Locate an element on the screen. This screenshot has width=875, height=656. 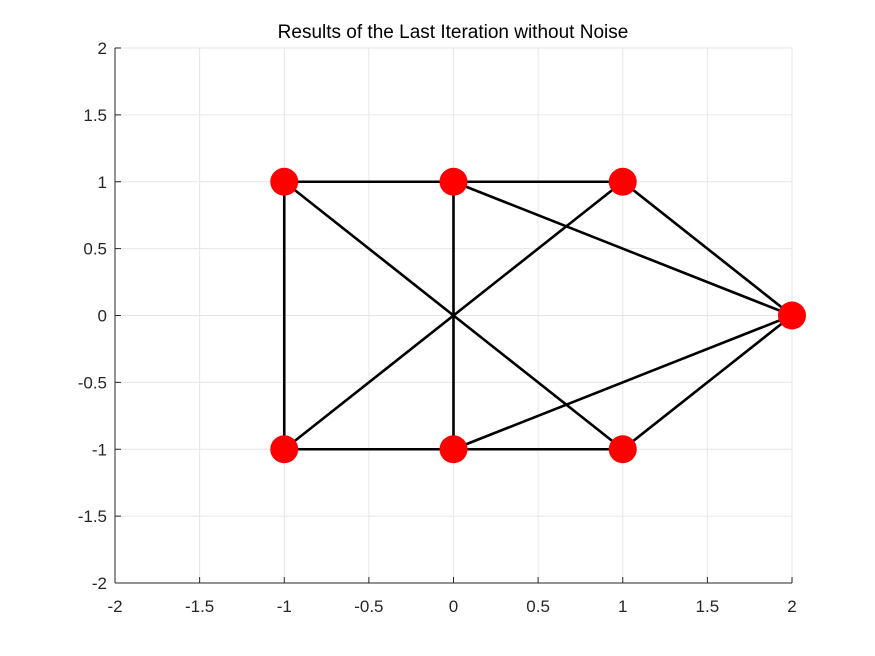
x-tick-label-0: -2 is located at coordinates (114, 606).